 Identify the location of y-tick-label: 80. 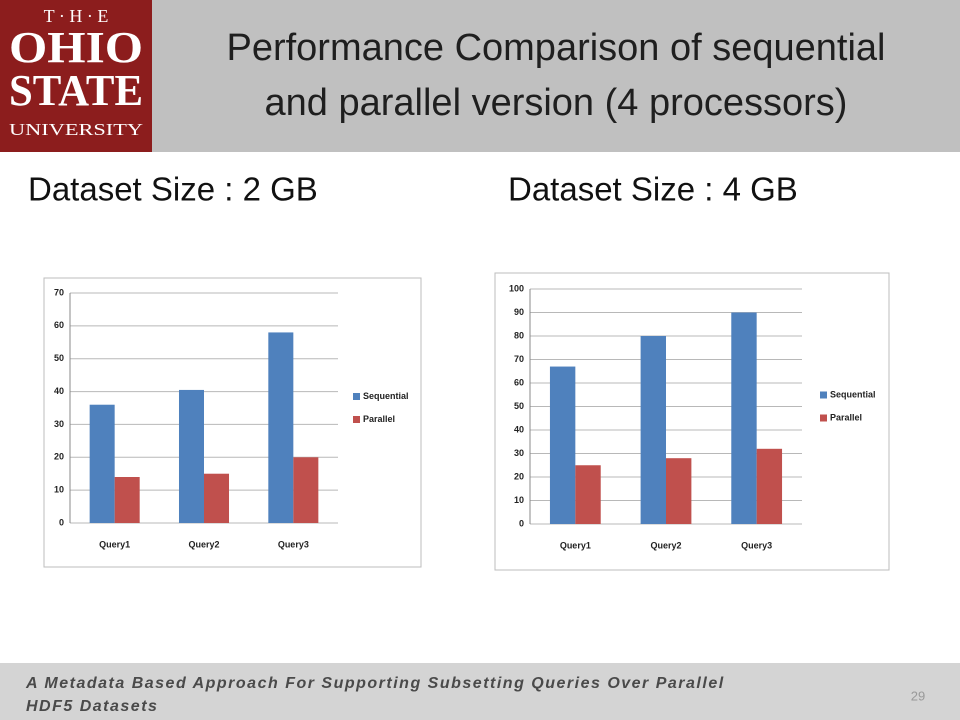
(519, 335).